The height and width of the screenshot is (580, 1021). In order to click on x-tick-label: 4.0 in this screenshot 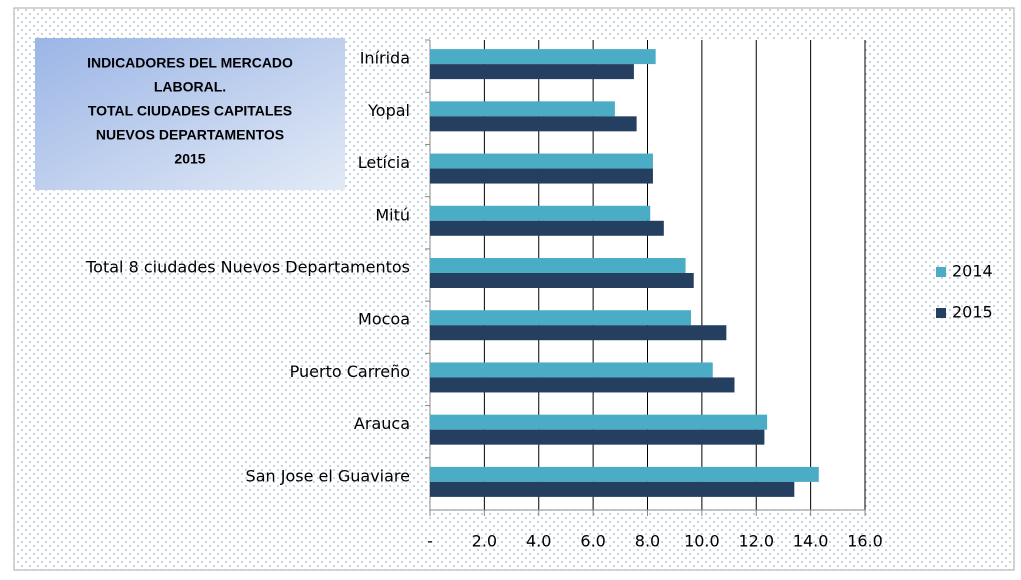, I will do `click(538, 541)`.